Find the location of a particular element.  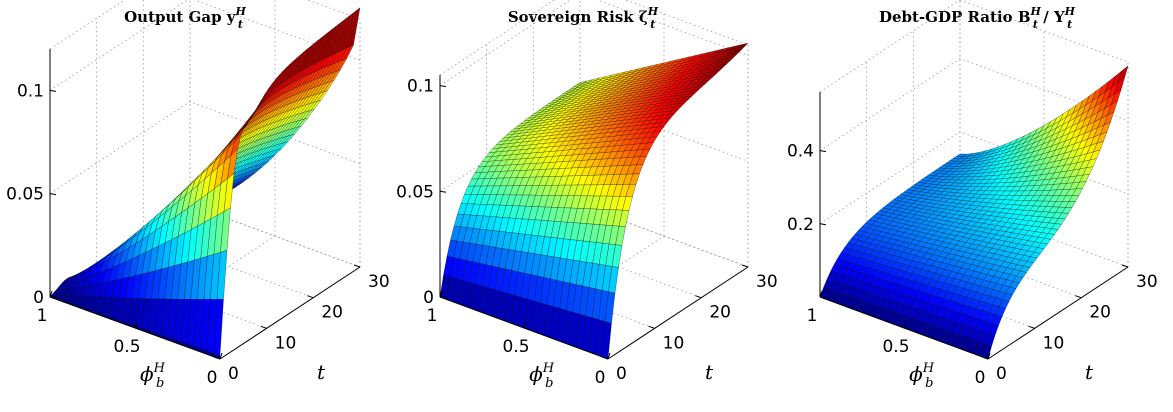

panel-1-title: Output Gap yH t is located at coordinates (185, 18).